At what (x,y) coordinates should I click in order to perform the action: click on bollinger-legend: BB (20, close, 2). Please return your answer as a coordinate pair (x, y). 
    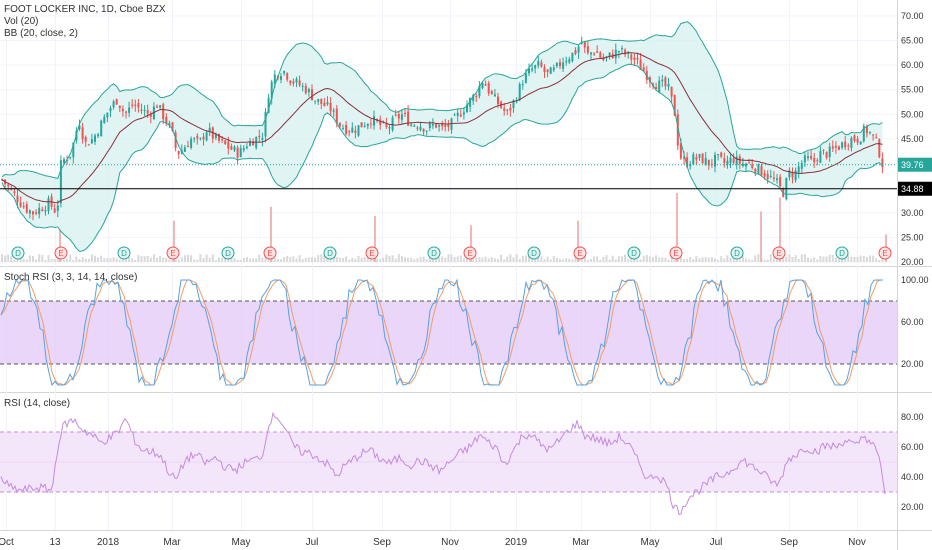
    Looking at the image, I should click on (41, 33).